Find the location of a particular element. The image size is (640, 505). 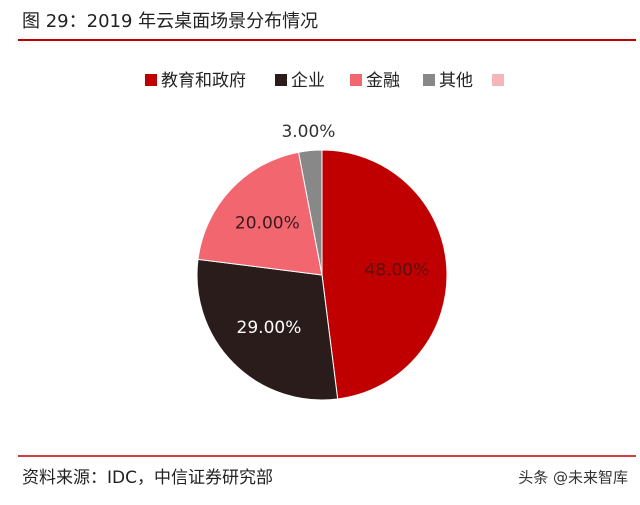

data-label: 29.00% is located at coordinates (269, 328).